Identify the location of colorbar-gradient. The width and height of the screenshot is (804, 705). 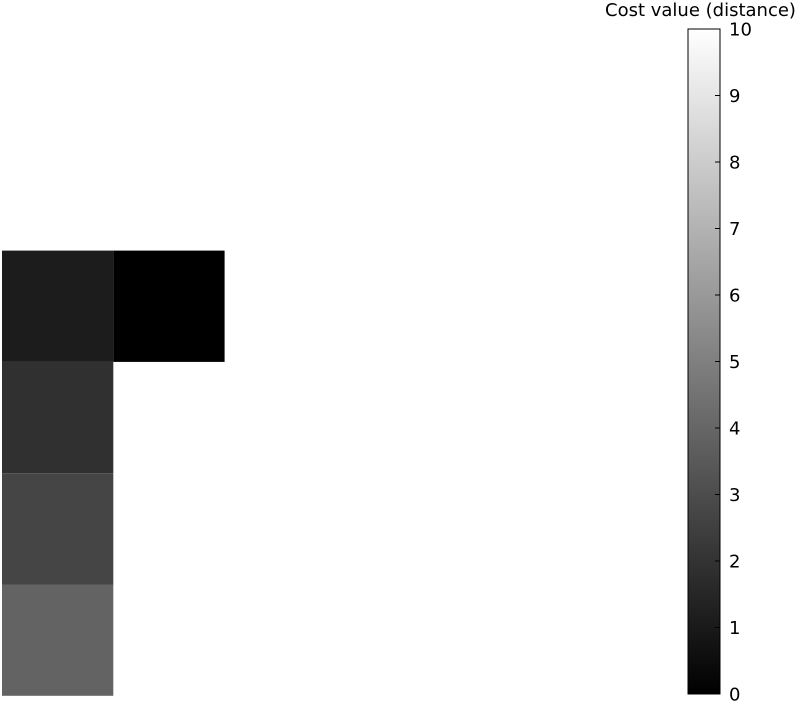
(704, 361).